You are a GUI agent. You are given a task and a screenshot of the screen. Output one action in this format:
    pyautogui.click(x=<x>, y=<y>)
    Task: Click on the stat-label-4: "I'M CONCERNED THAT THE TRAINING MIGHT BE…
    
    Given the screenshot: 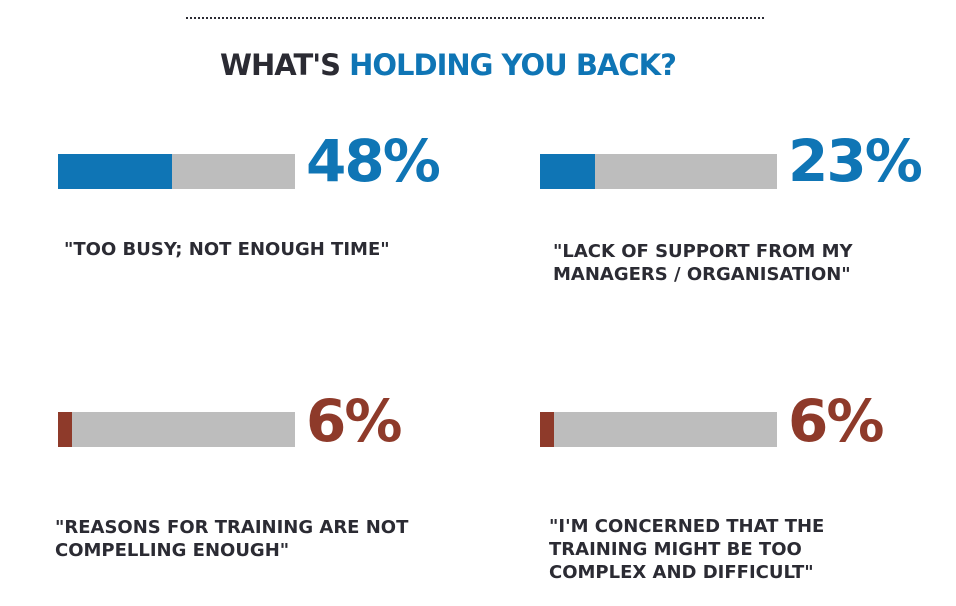 What is the action you would take?
    pyautogui.click(x=686, y=549)
    